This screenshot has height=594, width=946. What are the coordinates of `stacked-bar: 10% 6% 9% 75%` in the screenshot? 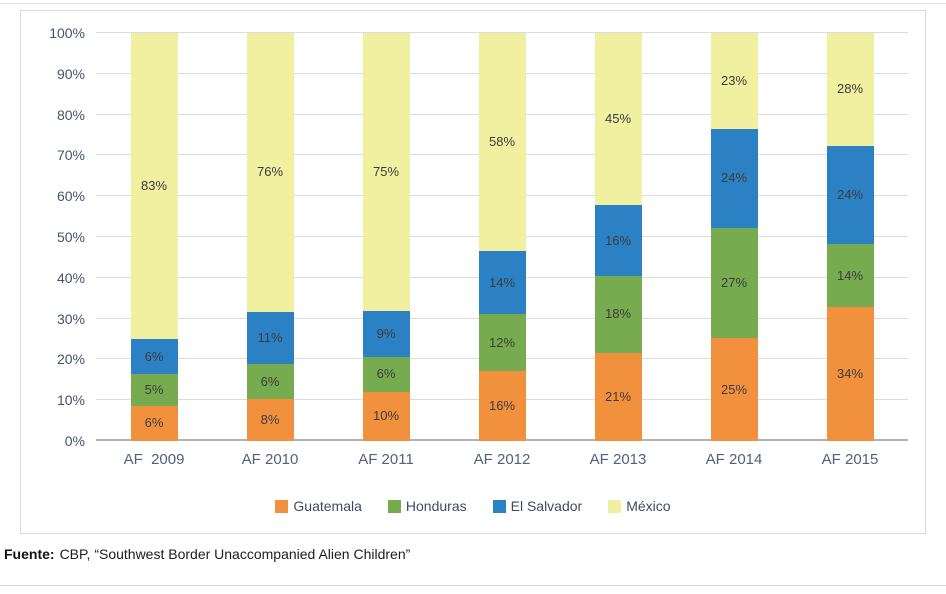 It's located at (386, 236).